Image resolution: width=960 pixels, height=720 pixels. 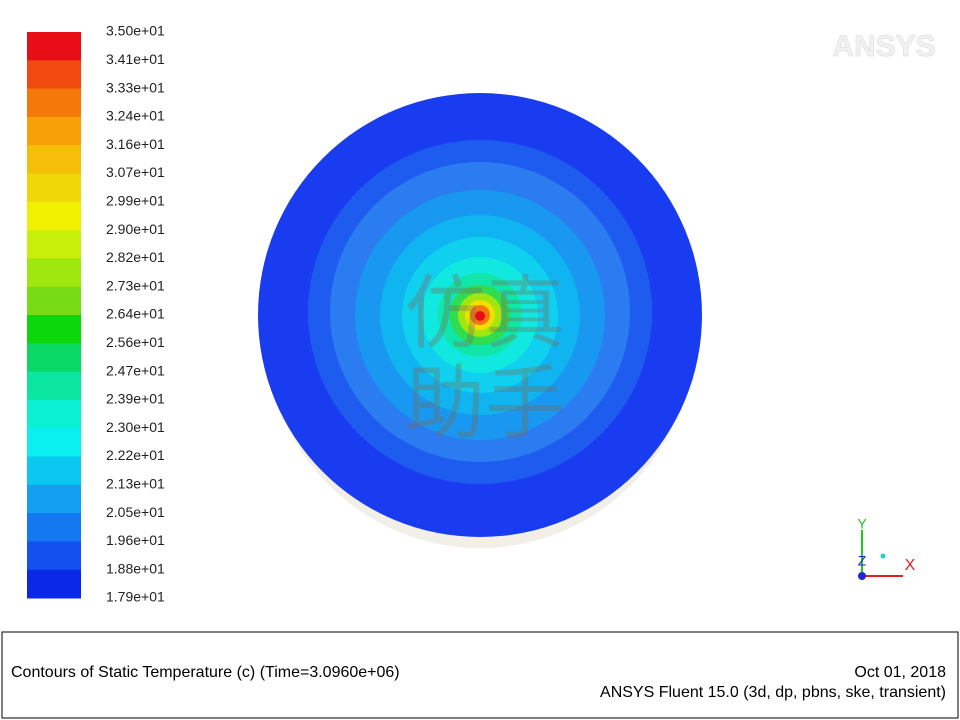 I want to click on colorbar-label: 2.82e+01, so click(x=135, y=257).